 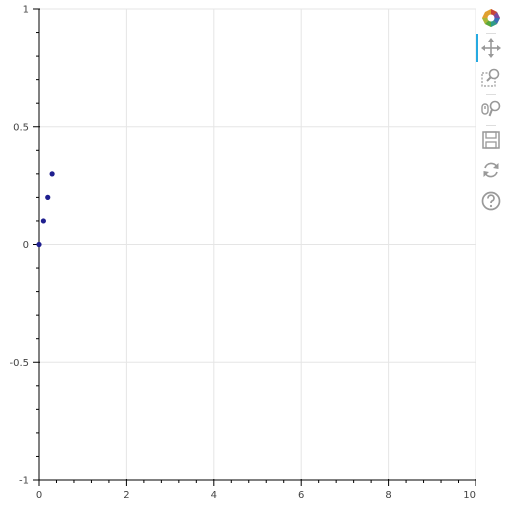 I want to click on wheel-zoom-icon, so click(x=491, y=108).